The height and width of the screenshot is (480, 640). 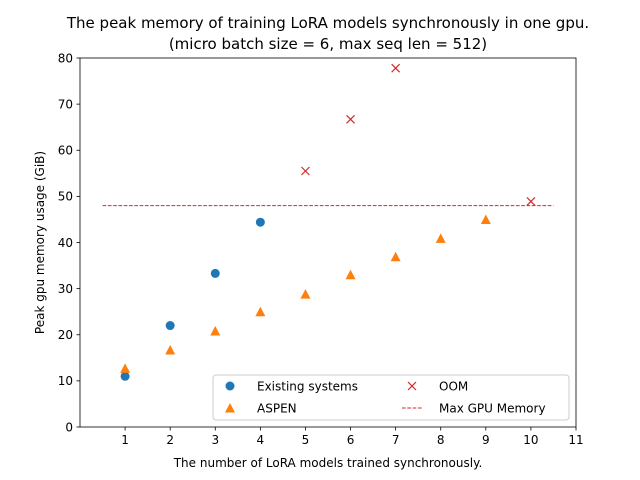 I want to click on legend-box, so click(x=391, y=397).